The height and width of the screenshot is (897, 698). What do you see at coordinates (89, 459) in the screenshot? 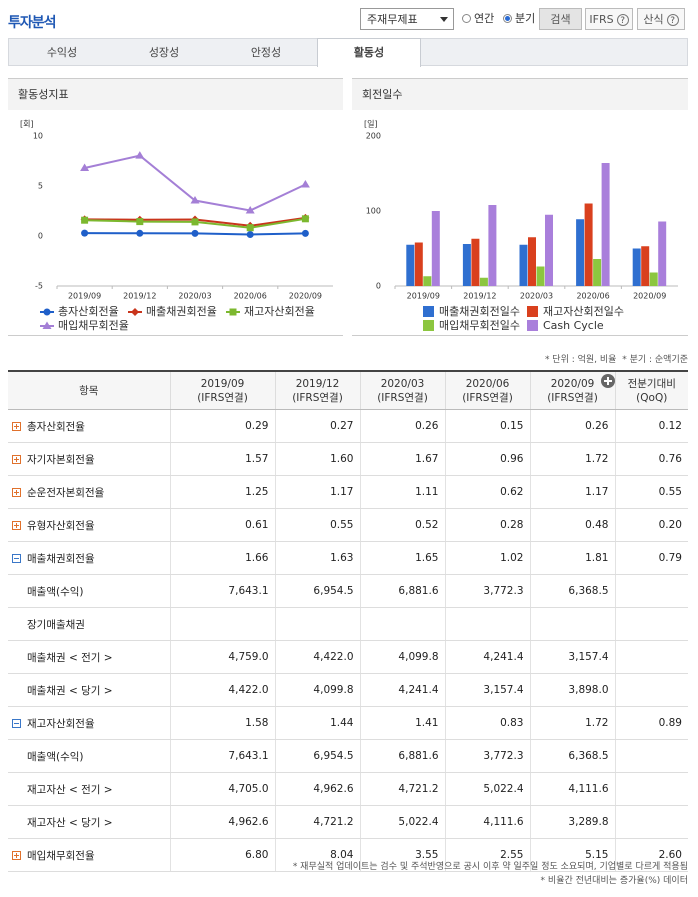
I see `row-label-cell: 자기자본회전율` at bounding box center [89, 459].